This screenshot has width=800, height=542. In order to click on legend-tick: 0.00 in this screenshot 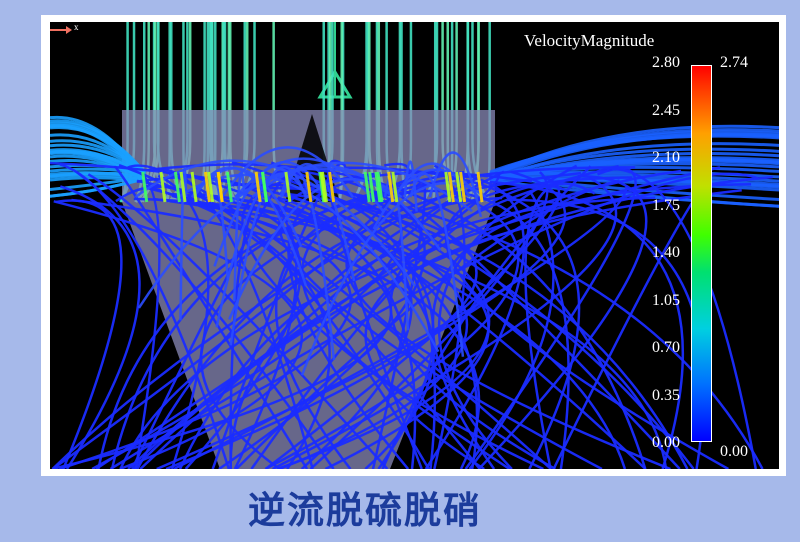, I will do `click(666, 442)`.